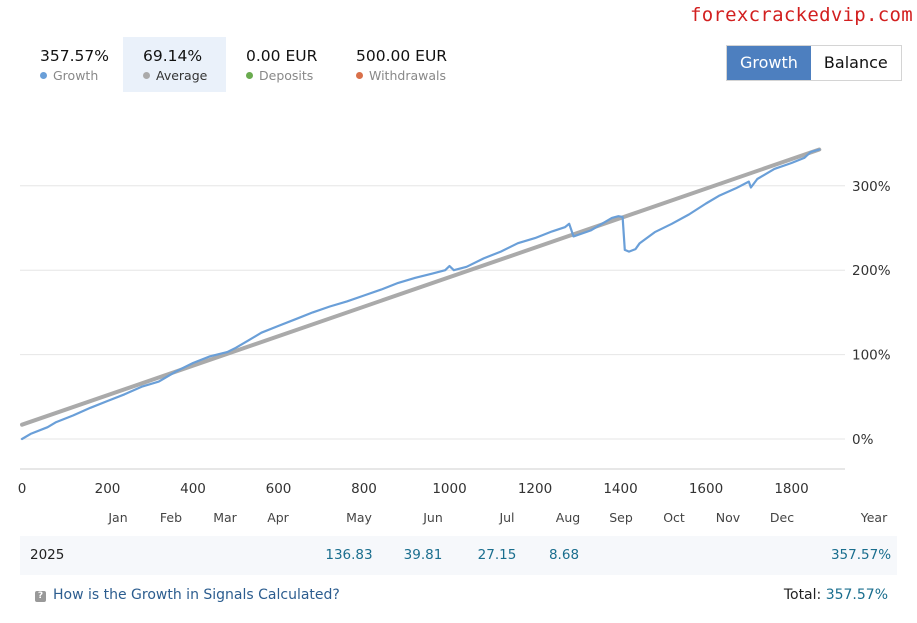 This screenshot has height=623, width=917. What do you see at coordinates (282, 56) in the screenshot?
I see `stat-deposits-value: 0.00 EUR` at bounding box center [282, 56].